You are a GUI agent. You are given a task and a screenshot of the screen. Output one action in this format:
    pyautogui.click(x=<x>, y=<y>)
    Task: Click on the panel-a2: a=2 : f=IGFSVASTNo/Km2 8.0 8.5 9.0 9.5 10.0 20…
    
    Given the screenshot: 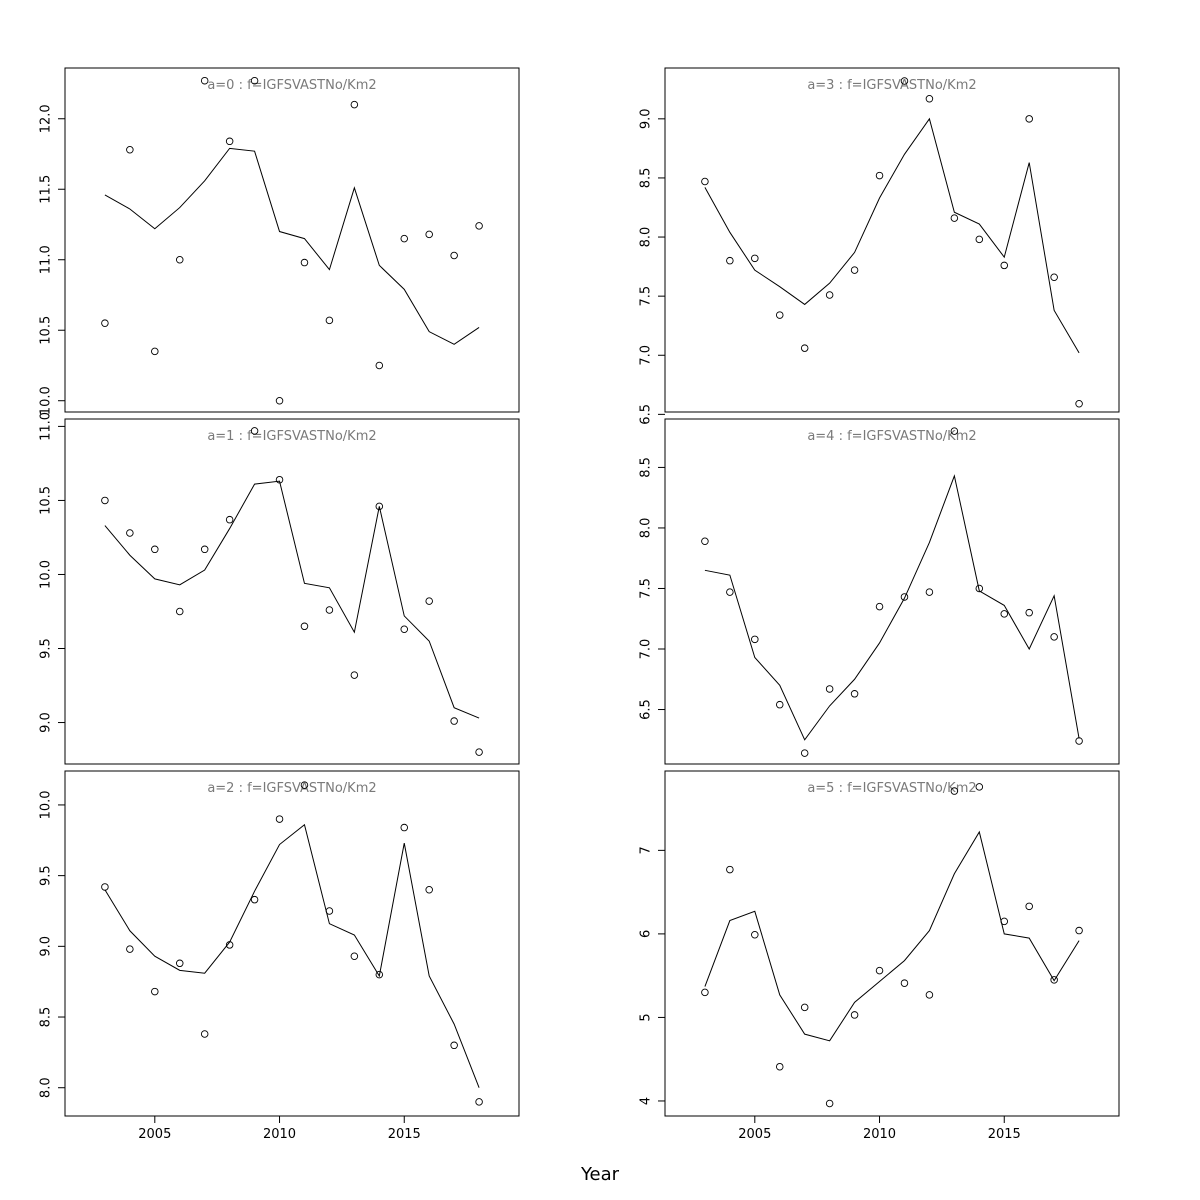 What is the action you would take?
    pyautogui.click(x=279, y=956)
    